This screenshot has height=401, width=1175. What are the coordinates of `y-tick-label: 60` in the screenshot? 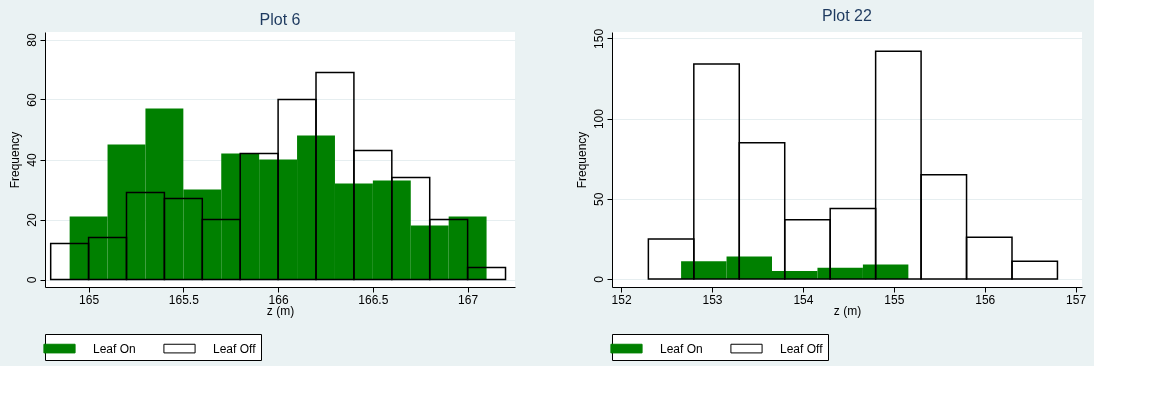 It's located at (31, 100).